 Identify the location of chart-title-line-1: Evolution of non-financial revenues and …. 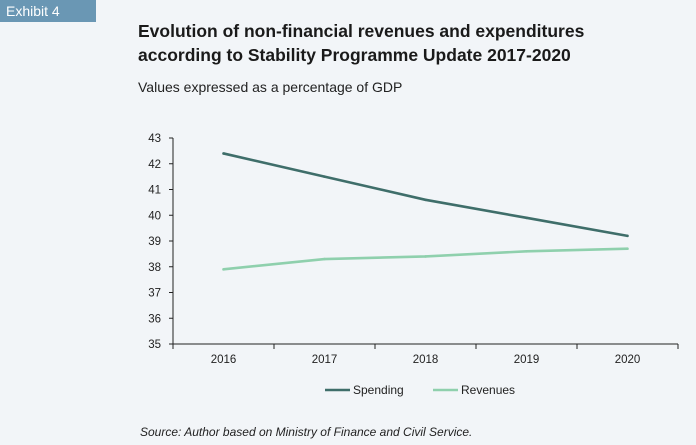
(361, 31).